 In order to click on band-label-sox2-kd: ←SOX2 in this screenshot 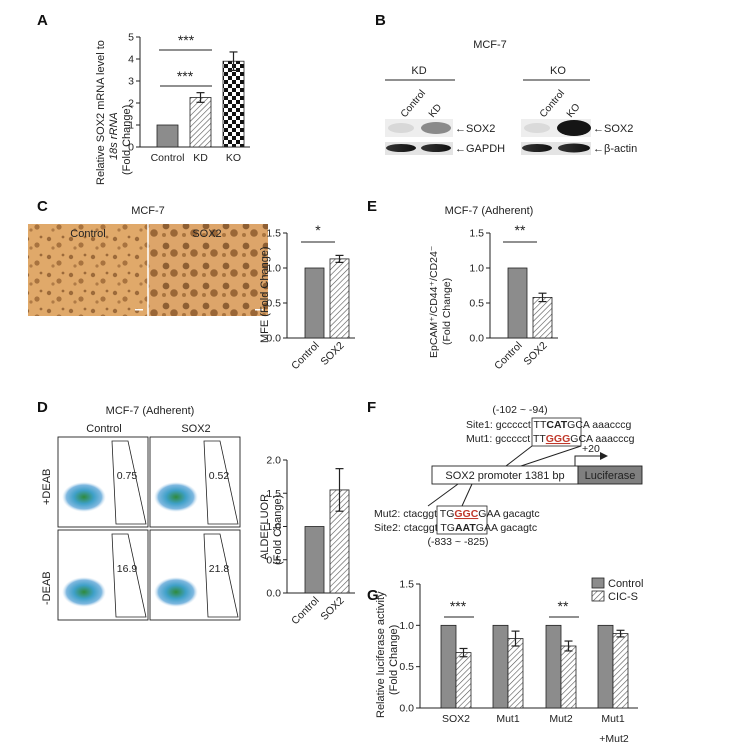, I will do `click(475, 129)`.